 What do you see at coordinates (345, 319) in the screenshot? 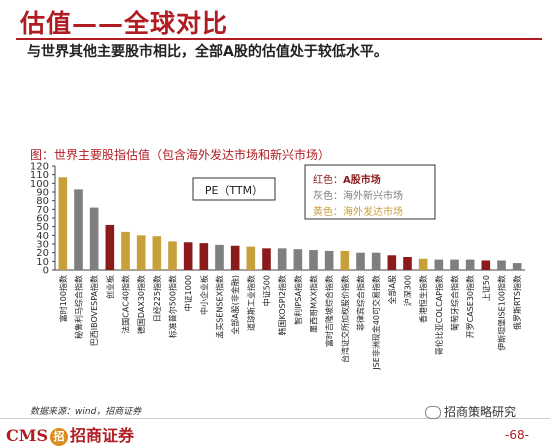
I see `x-tick-label: 台湾证交所加权股价指数` at bounding box center [345, 319].